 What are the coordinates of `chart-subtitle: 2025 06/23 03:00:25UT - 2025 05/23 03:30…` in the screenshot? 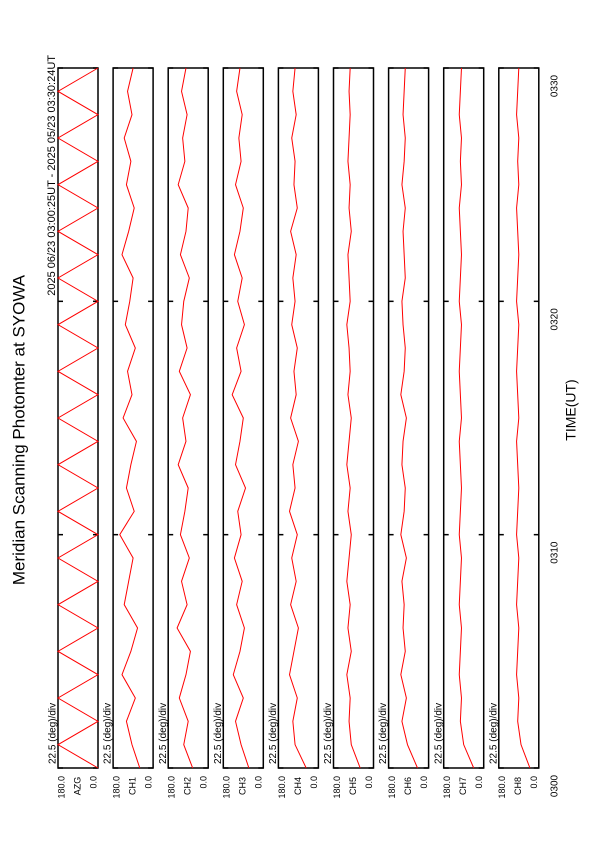 It's located at (52, 175).